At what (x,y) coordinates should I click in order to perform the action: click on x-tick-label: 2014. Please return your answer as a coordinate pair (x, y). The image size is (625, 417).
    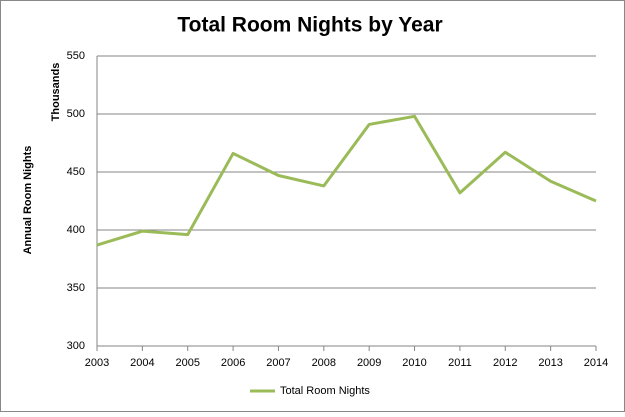
    Looking at the image, I should click on (596, 363).